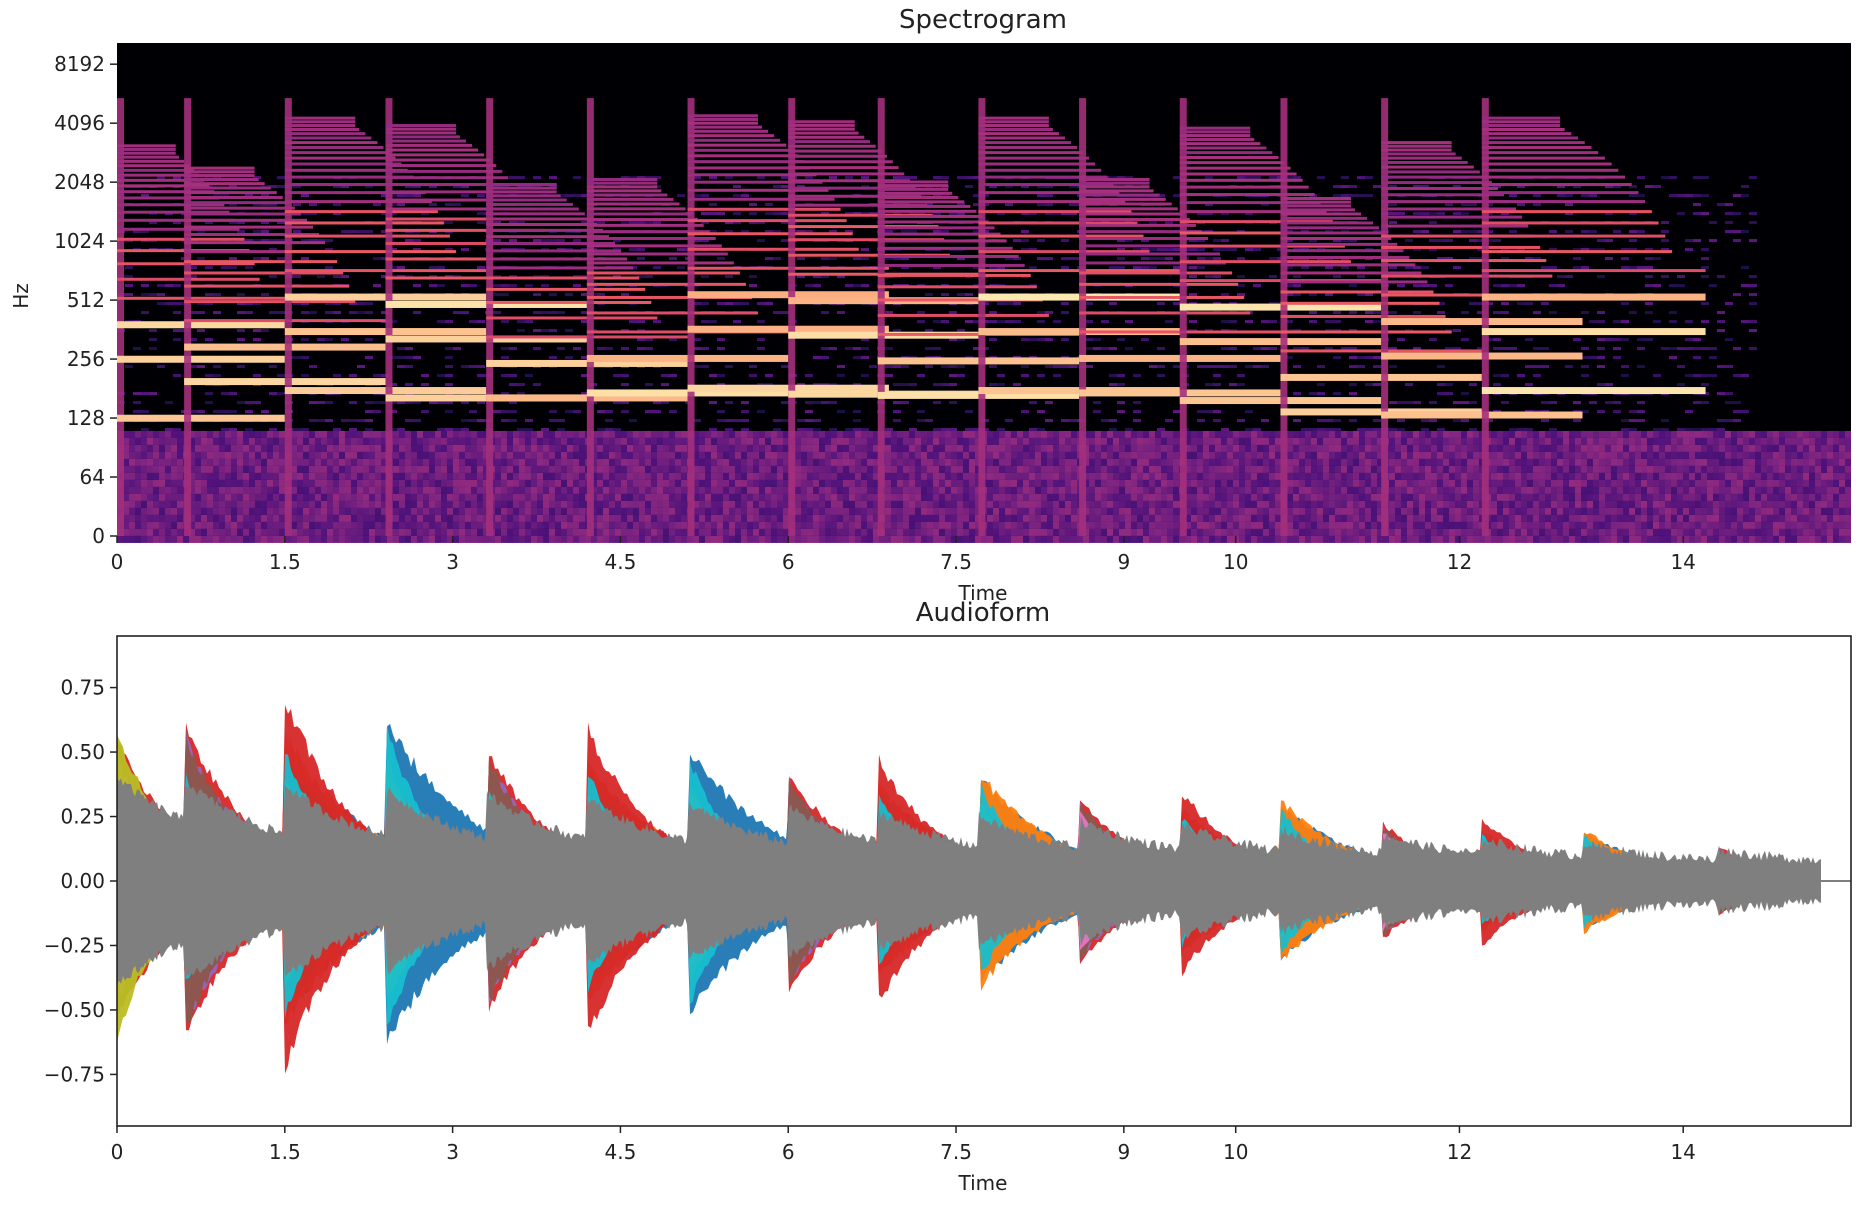  What do you see at coordinates (79, 241) in the screenshot?
I see `spectrogram-y-tick-label: 1024` at bounding box center [79, 241].